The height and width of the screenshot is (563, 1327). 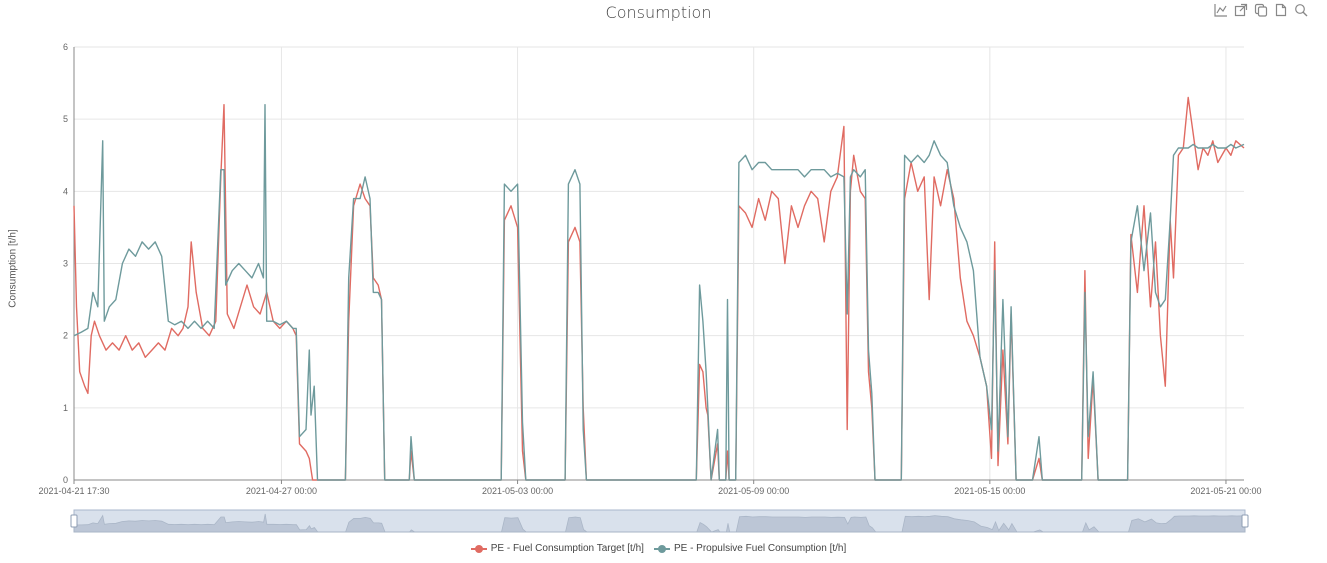 What do you see at coordinates (1241, 10) in the screenshot?
I see `open-external-icon` at bounding box center [1241, 10].